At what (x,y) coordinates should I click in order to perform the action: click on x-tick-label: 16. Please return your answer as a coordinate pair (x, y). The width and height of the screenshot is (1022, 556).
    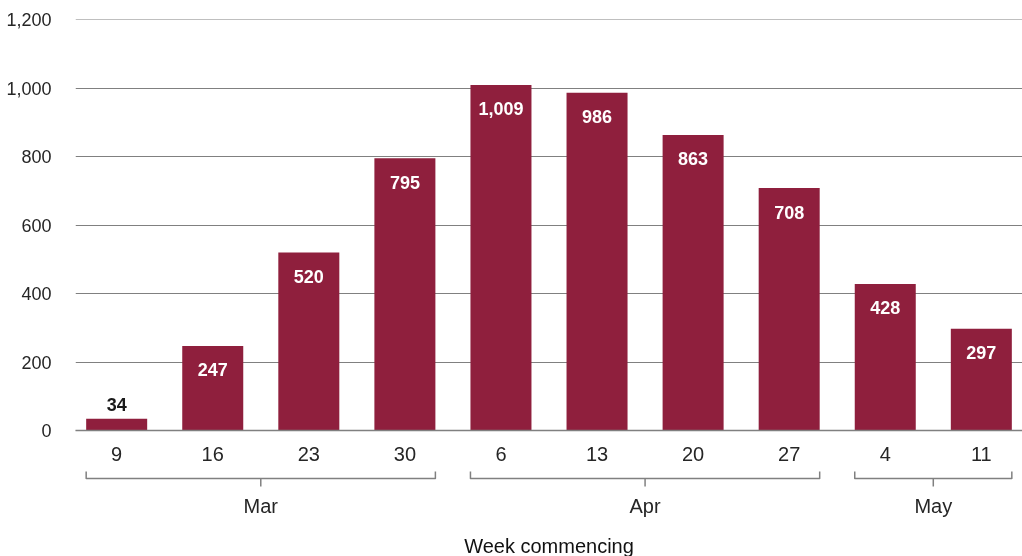
    Looking at the image, I should click on (212, 453).